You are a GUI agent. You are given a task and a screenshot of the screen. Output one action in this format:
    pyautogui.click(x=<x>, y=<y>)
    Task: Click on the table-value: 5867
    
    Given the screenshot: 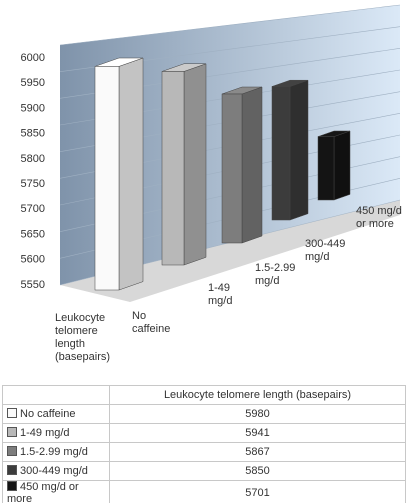 What is the action you would take?
    pyautogui.click(x=257, y=452)
    